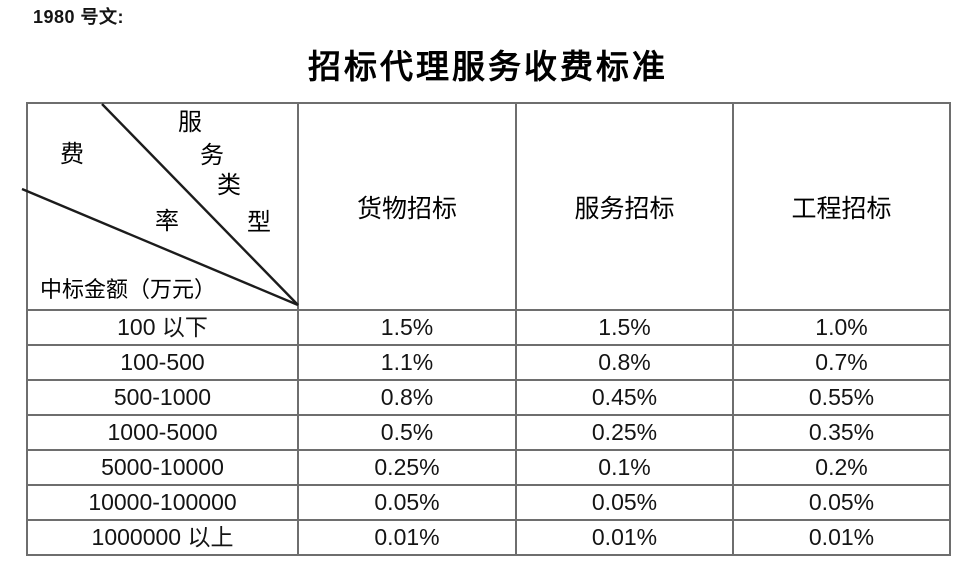 The width and height of the screenshot is (976, 581). I want to click on table-row: 100-500 1.1% 0.8% 0.7%, so click(488, 362).